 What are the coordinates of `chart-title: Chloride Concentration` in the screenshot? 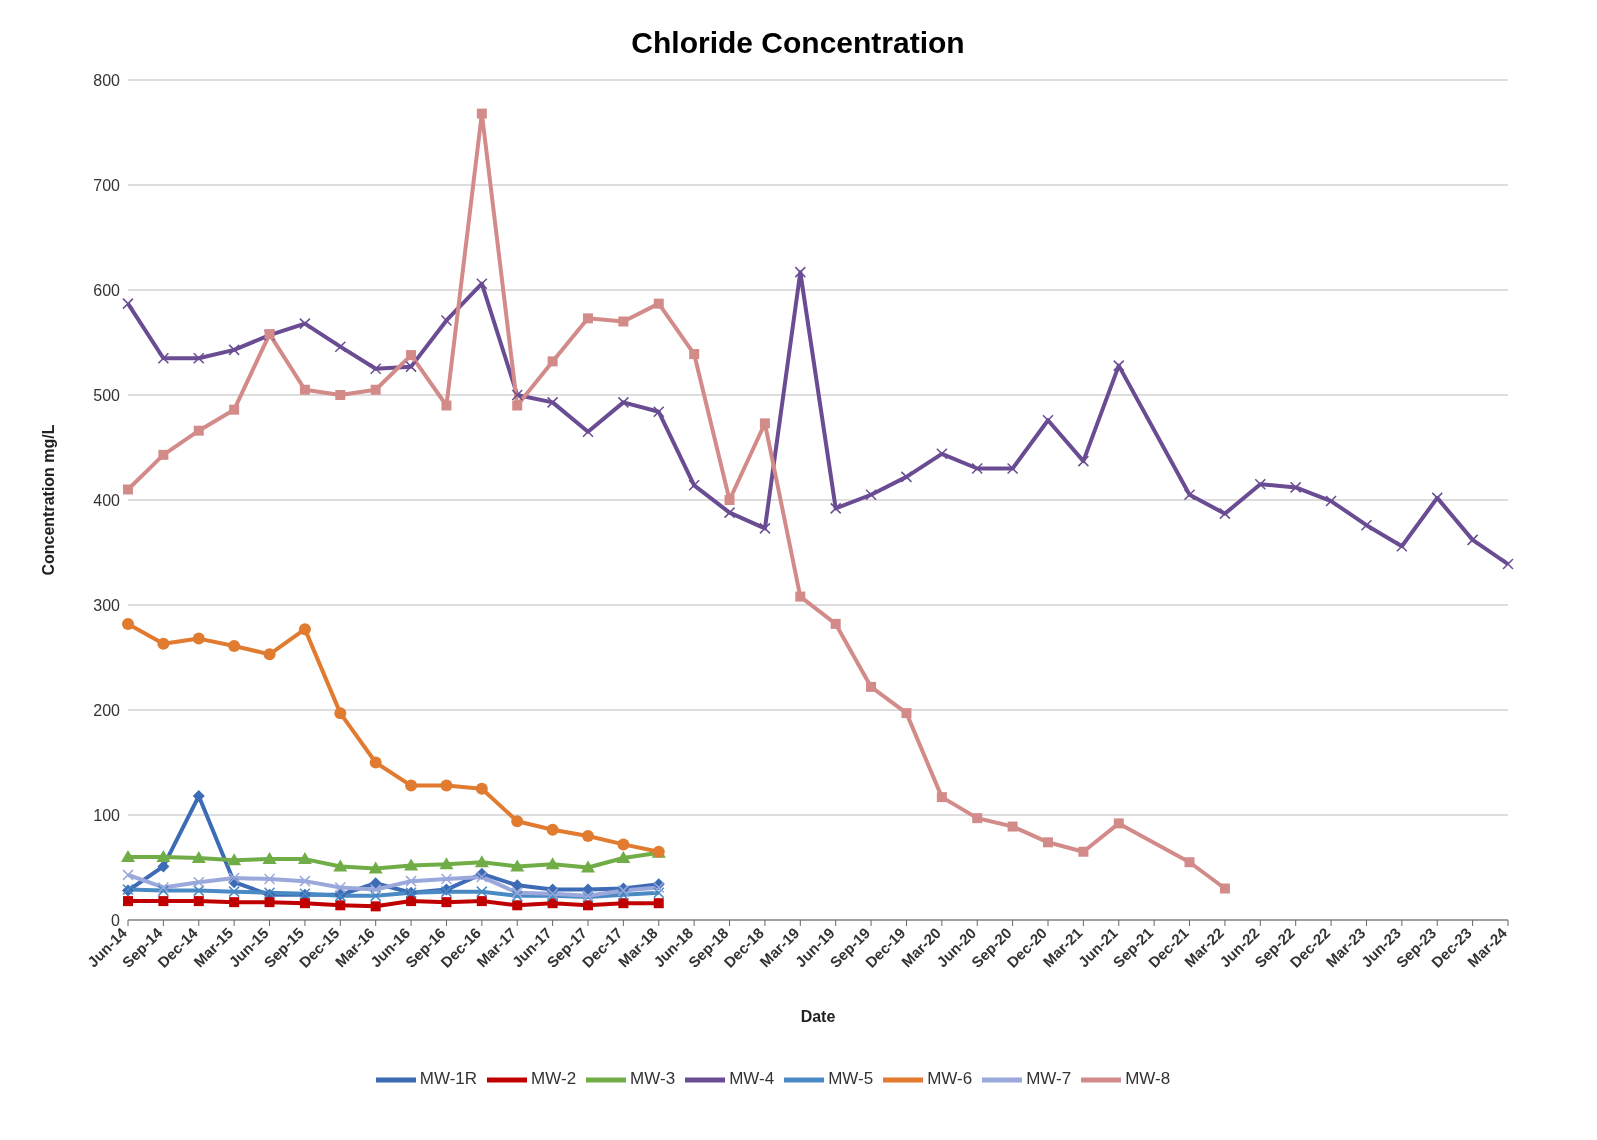 It's located at (798, 42).